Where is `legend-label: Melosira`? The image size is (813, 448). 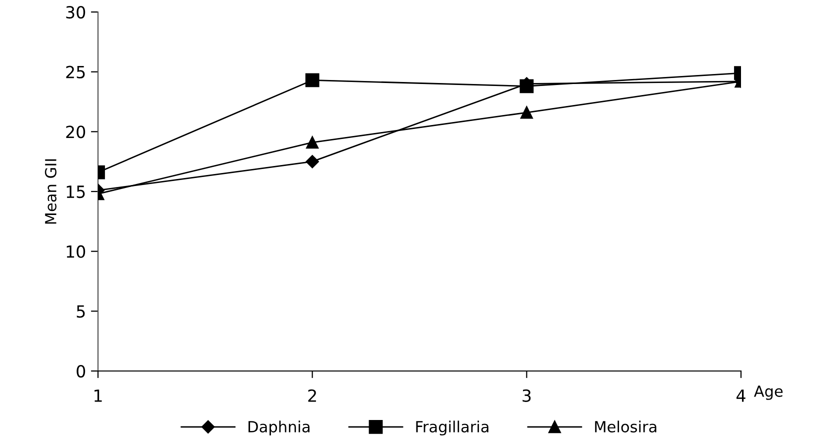
legend-label: Melosira is located at coordinates (625, 426).